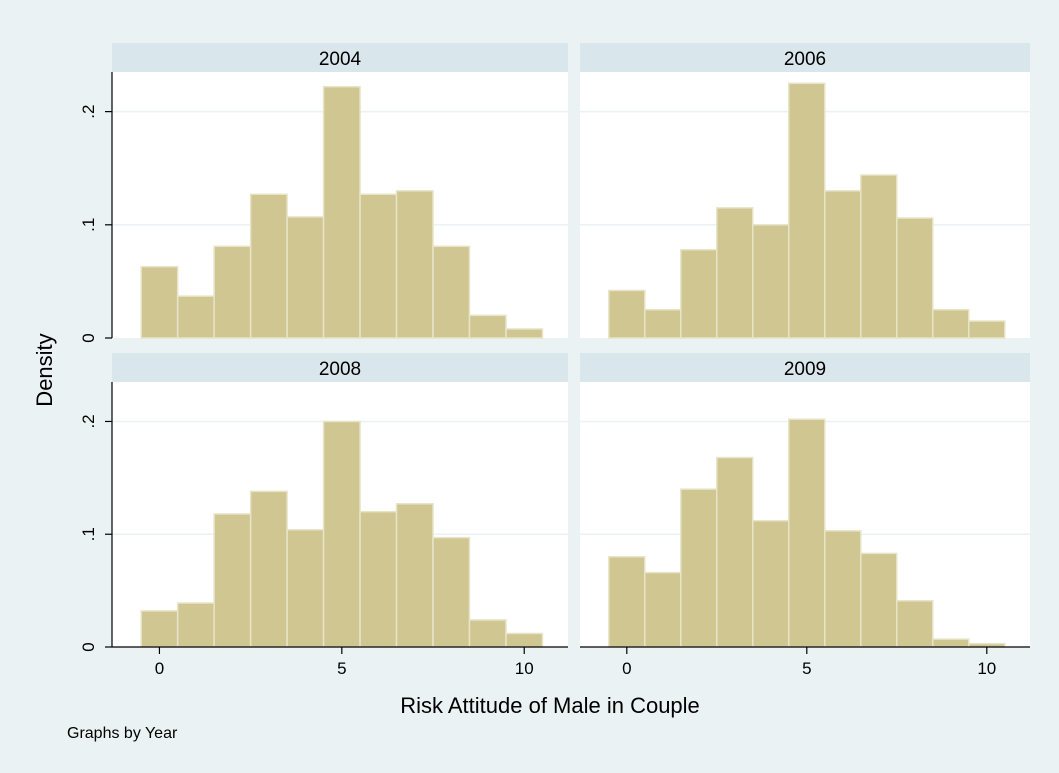 The width and height of the screenshot is (1059, 773). I want to click on graphs-by-note: Graphs by Year, so click(122, 733).